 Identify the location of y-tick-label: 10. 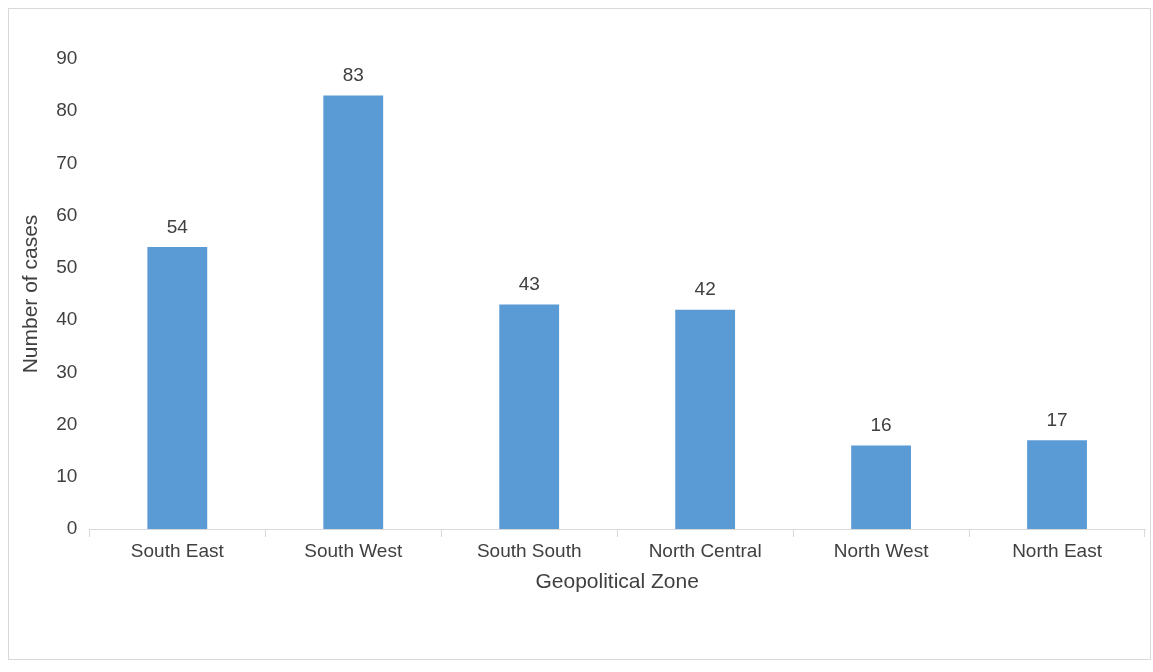
(67, 476).